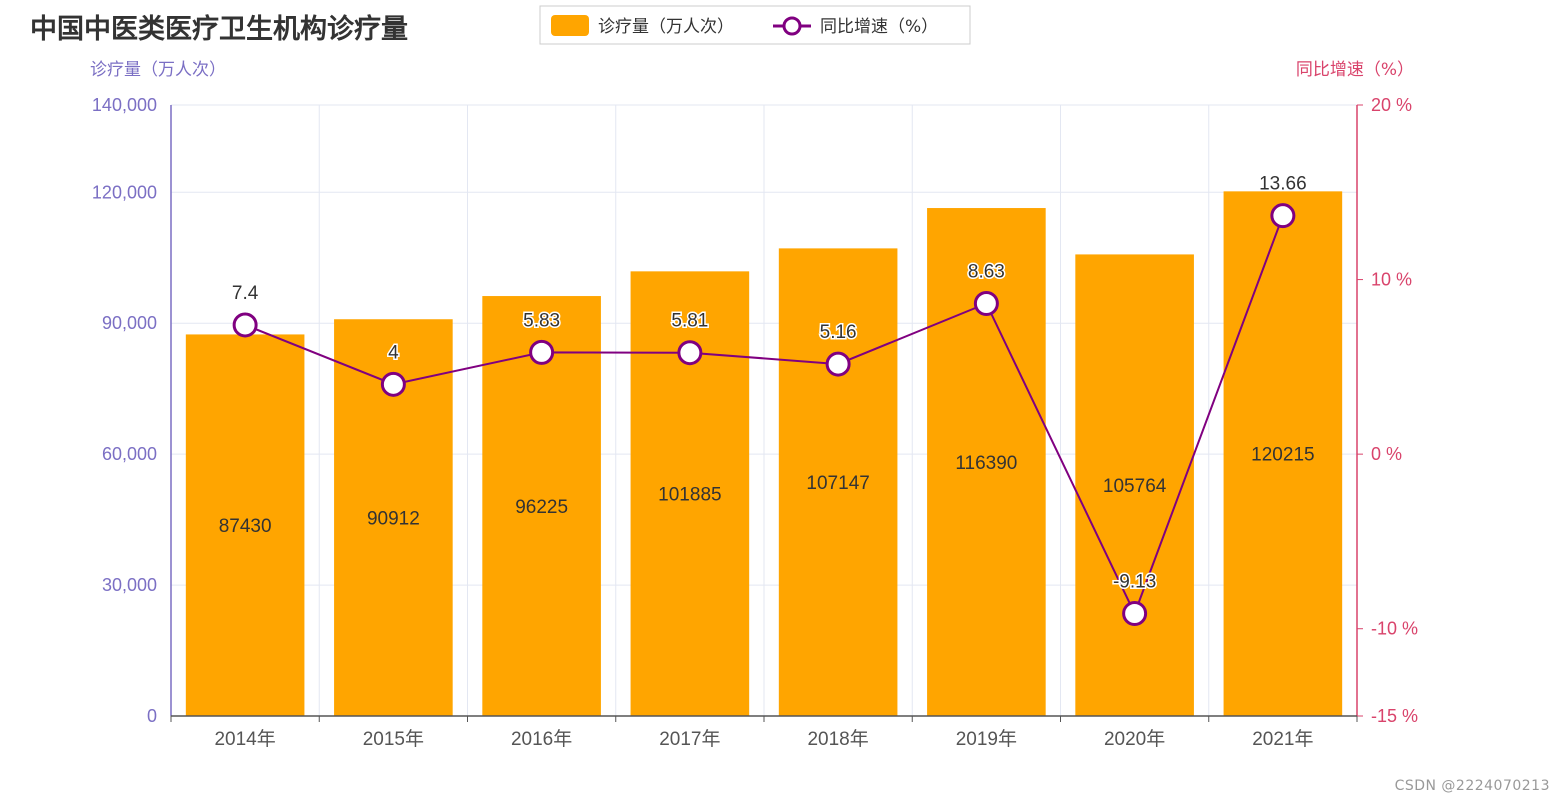 The height and width of the screenshot is (802, 1564). Describe the element at coordinates (1283, 184) in the screenshot. I see `growth-value-label: 13.66` at that location.